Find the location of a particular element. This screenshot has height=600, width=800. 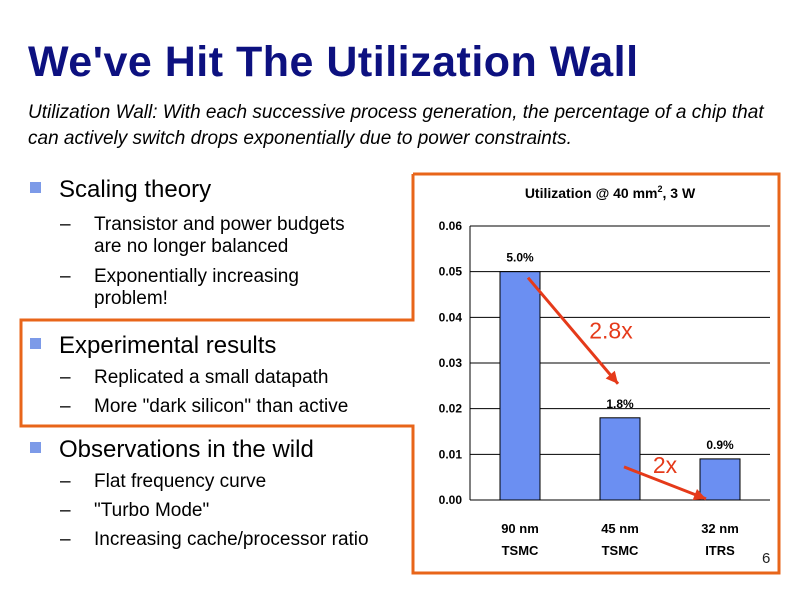

annotation-label: 2x is located at coordinates (665, 465).